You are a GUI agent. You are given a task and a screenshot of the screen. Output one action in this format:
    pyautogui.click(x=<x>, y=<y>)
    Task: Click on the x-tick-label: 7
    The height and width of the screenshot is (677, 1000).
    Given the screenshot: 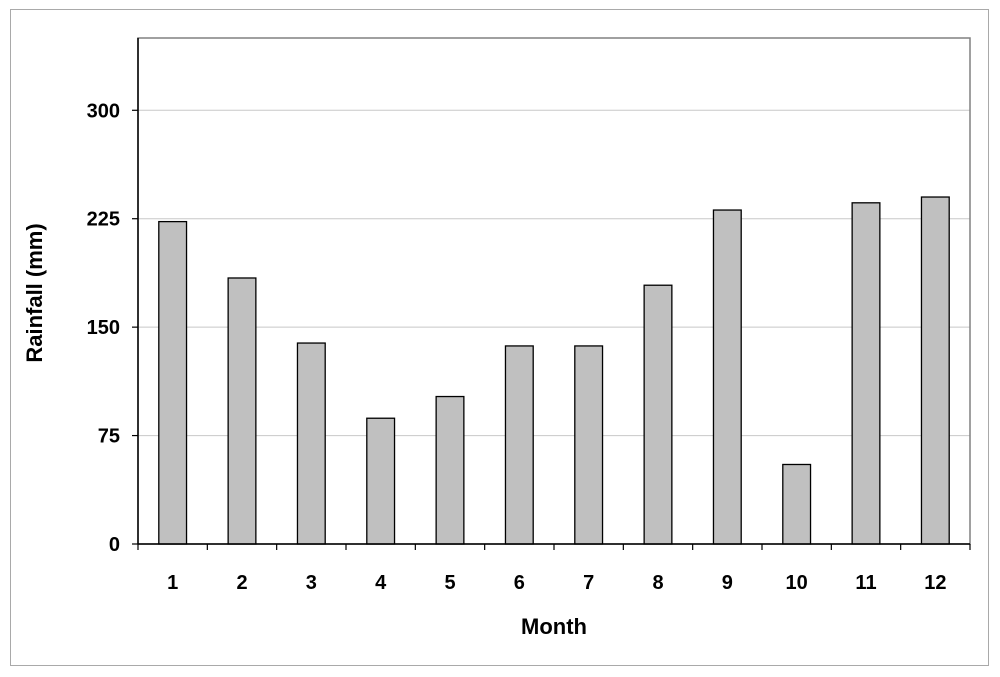 What is the action you would take?
    pyautogui.click(x=588, y=583)
    